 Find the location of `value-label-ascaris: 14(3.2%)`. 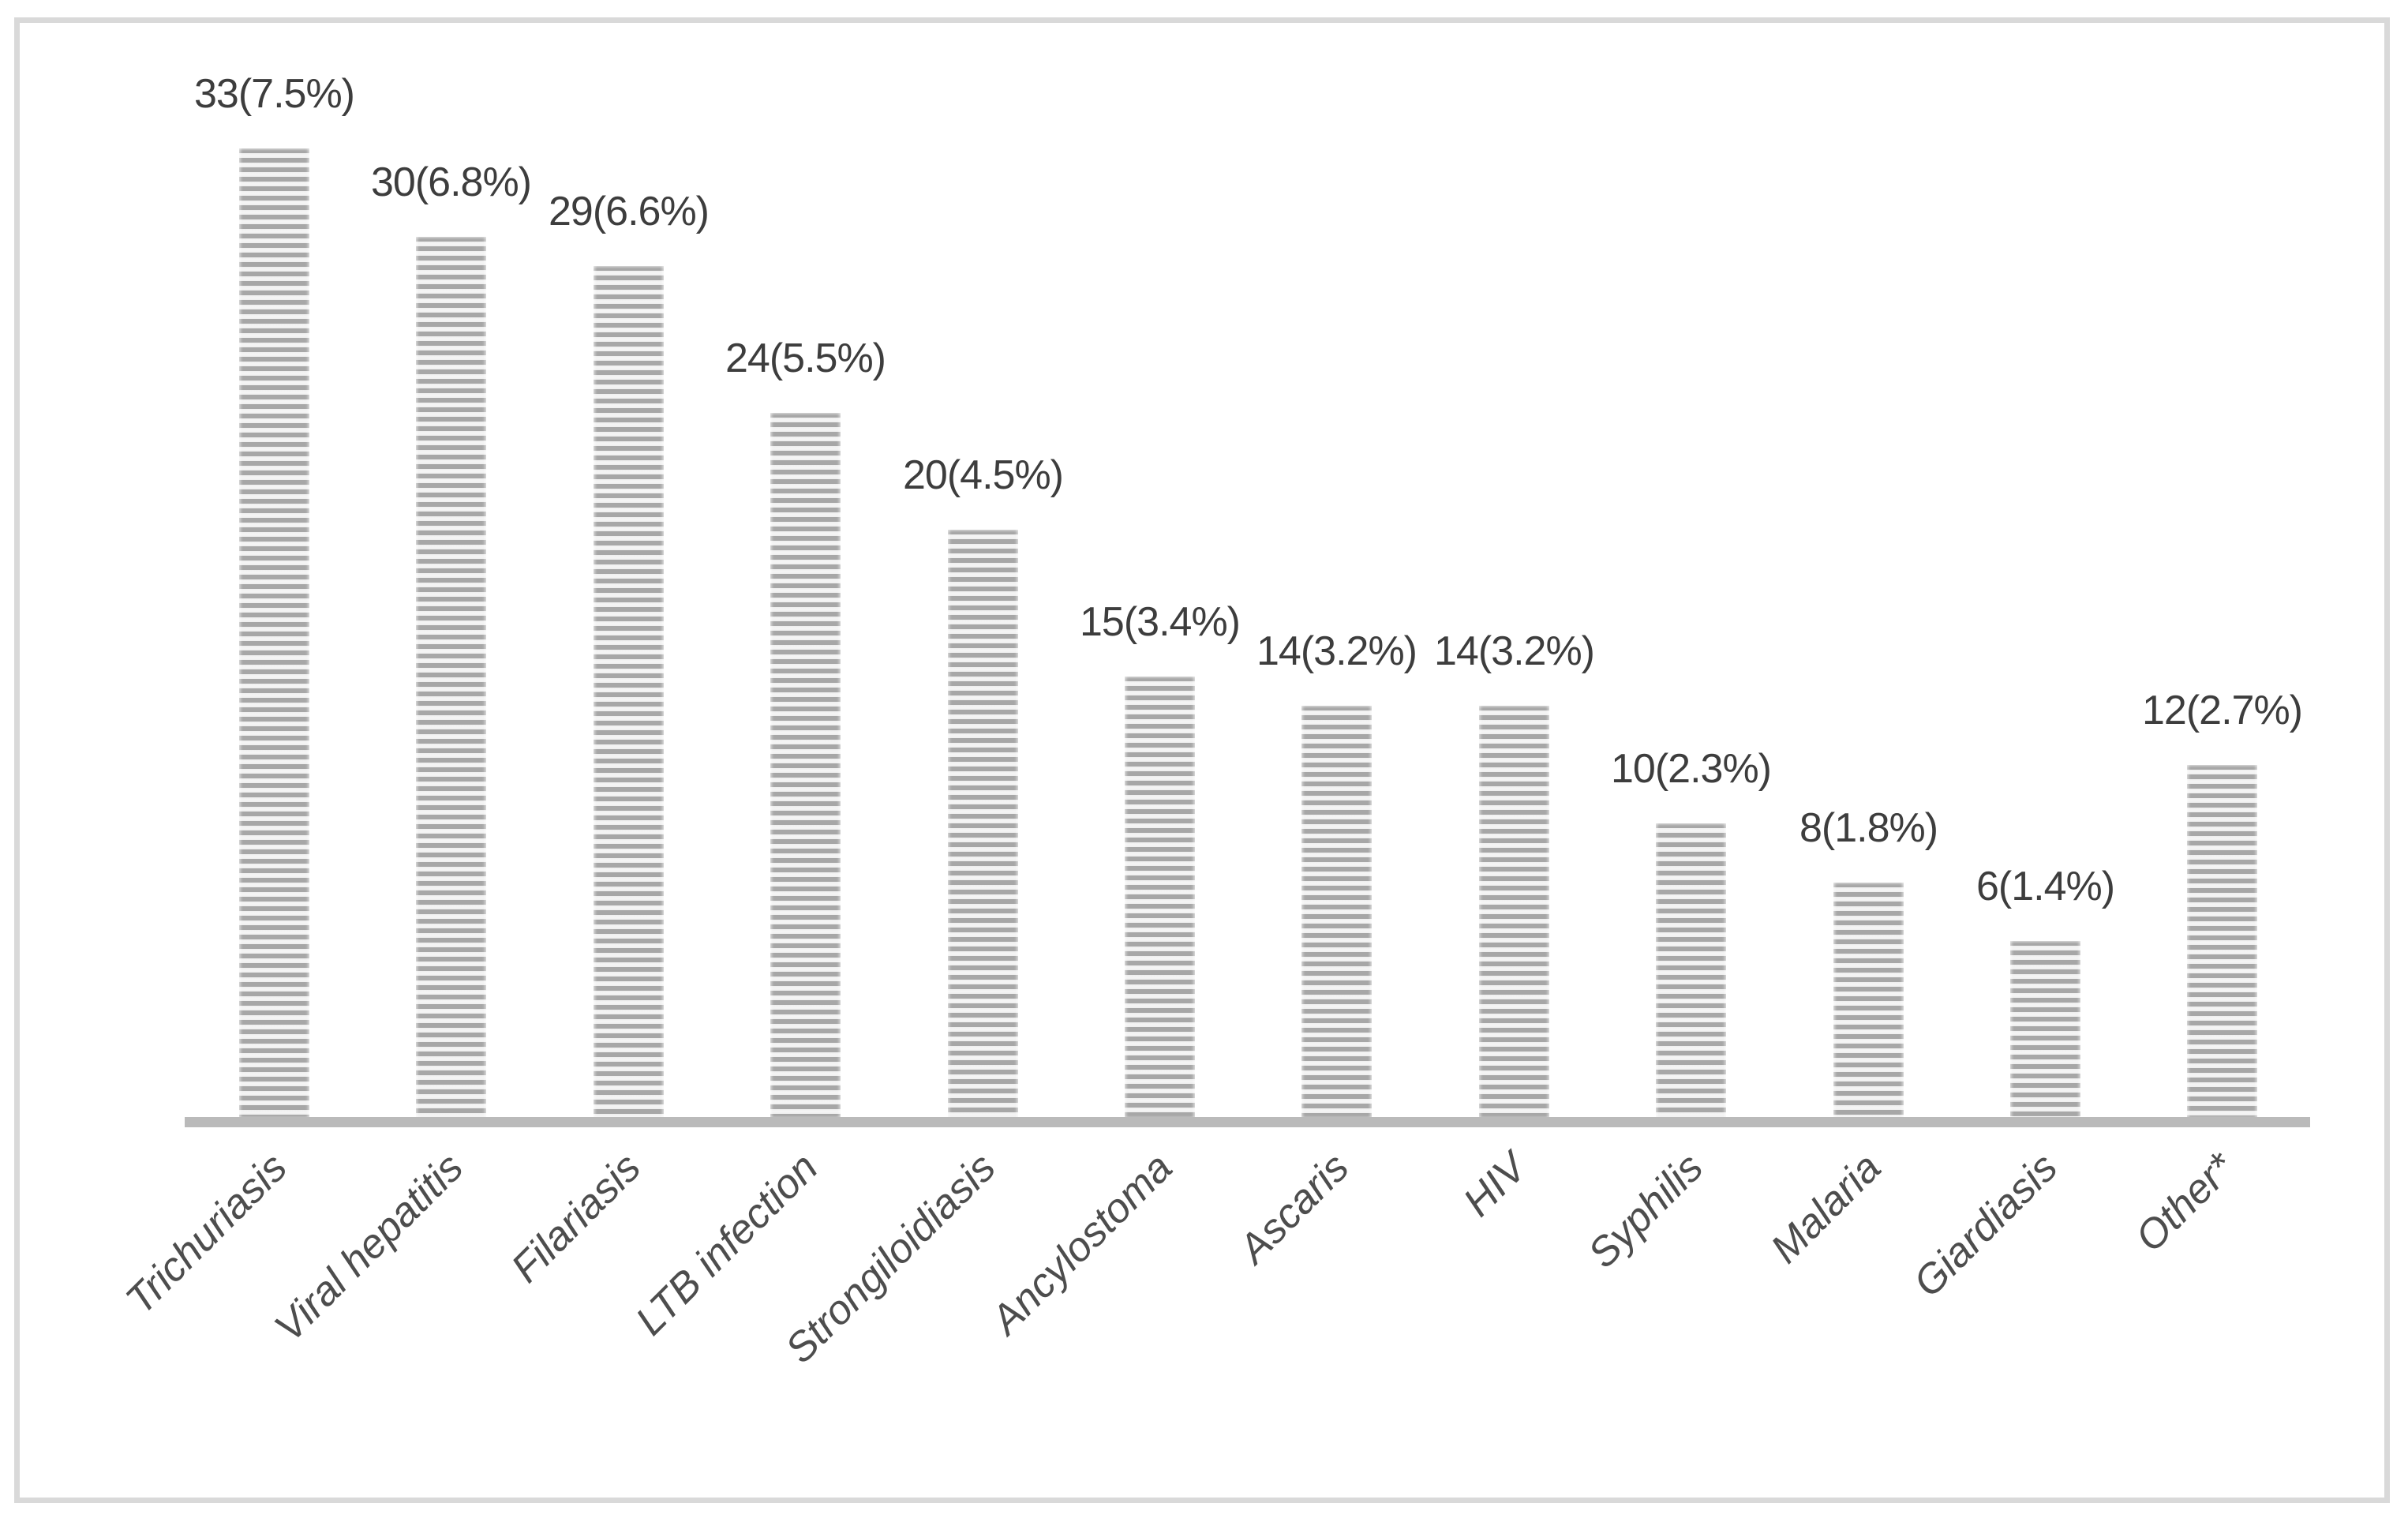

value-label-ascaris: 14(3.2%) is located at coordinates (1336, 651).